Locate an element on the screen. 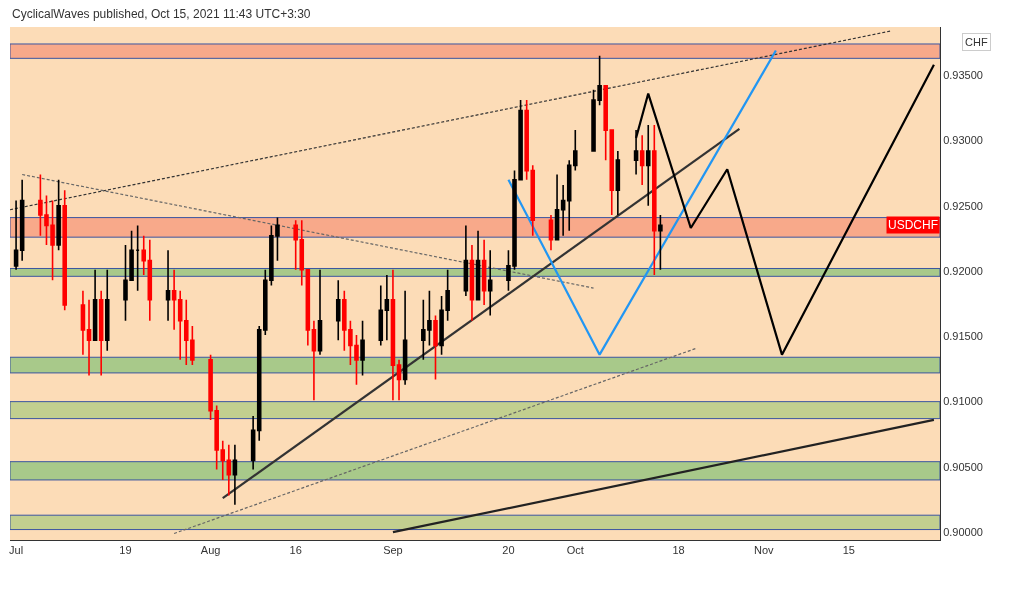 The width and height of the screenshot is (1009, 598). y-axis-title: CHF is located at coordinates (976, 42).